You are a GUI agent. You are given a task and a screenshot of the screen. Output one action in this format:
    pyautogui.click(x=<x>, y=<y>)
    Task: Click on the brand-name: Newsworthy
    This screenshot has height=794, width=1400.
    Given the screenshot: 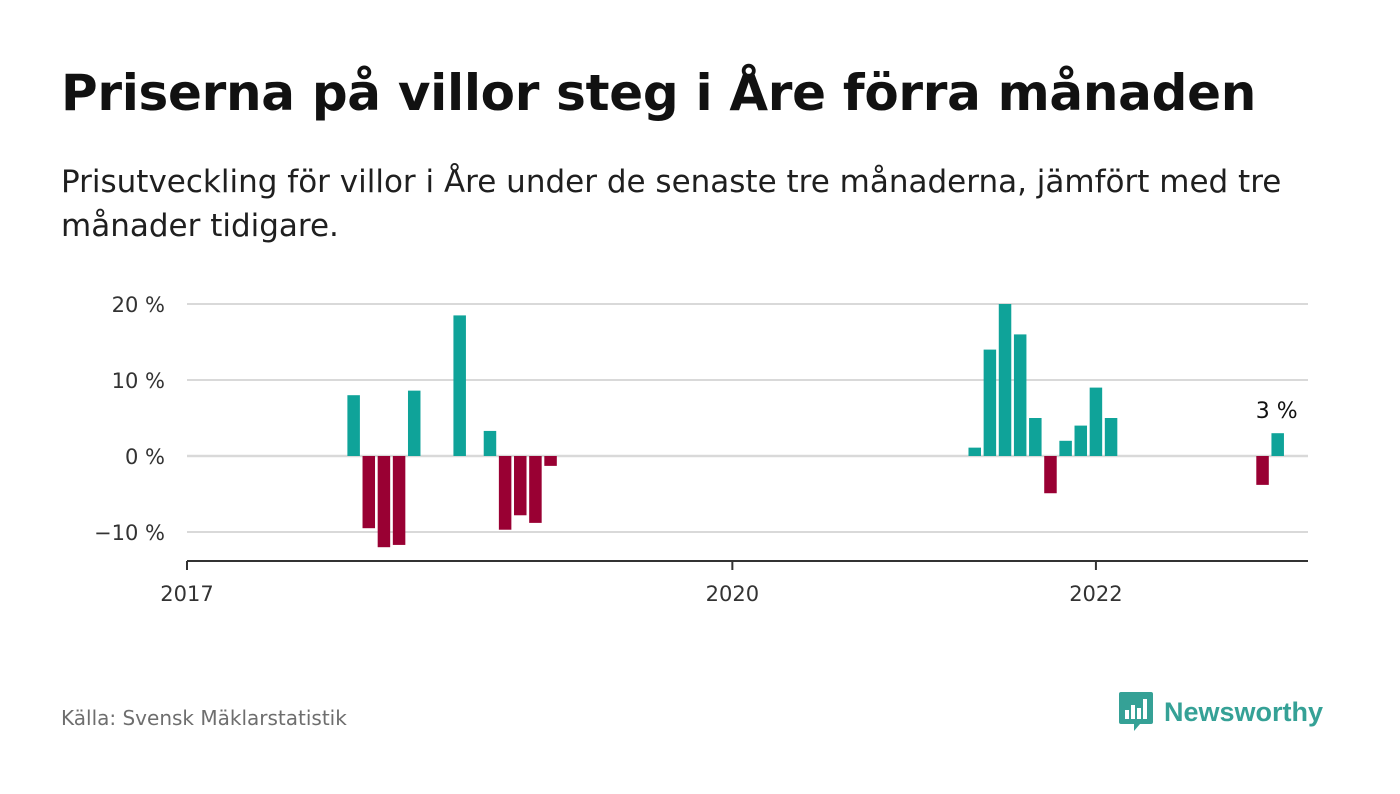 What is the action you would take?
    pyautogui.click(x=1244, y=711)
    